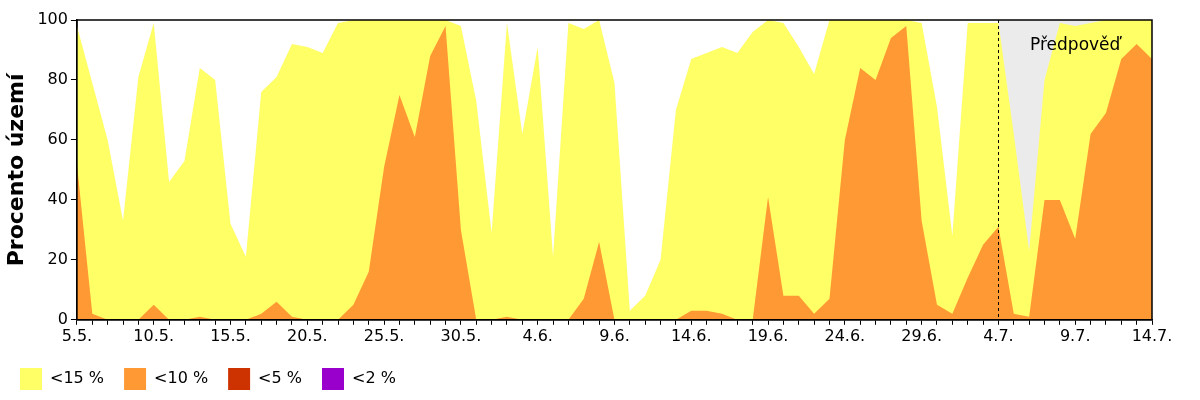  I want to click on x-tick-label: 30.5., so click(461, 335).